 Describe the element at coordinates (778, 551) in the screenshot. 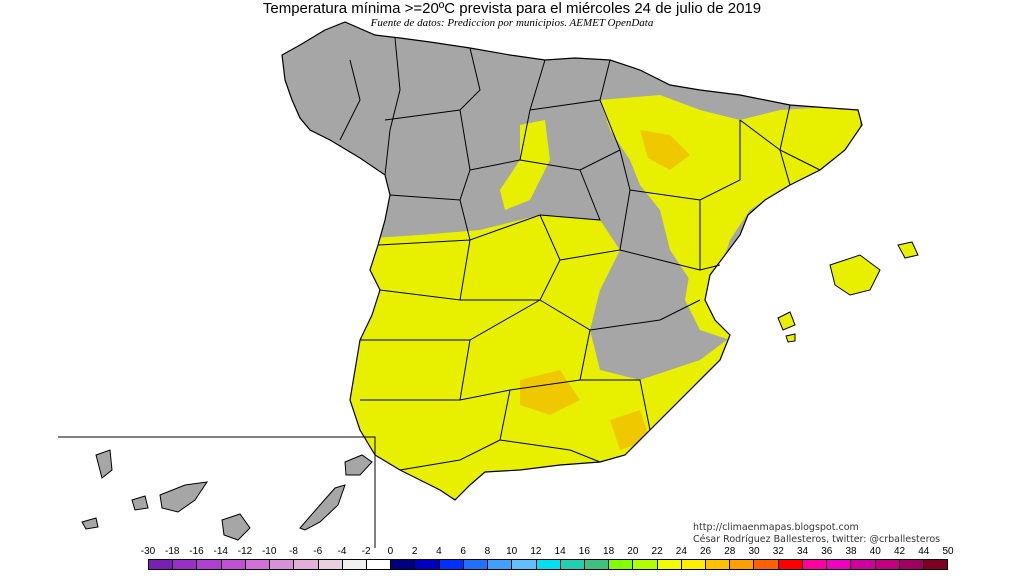

I see `legend-tick-label: 32` at that location.